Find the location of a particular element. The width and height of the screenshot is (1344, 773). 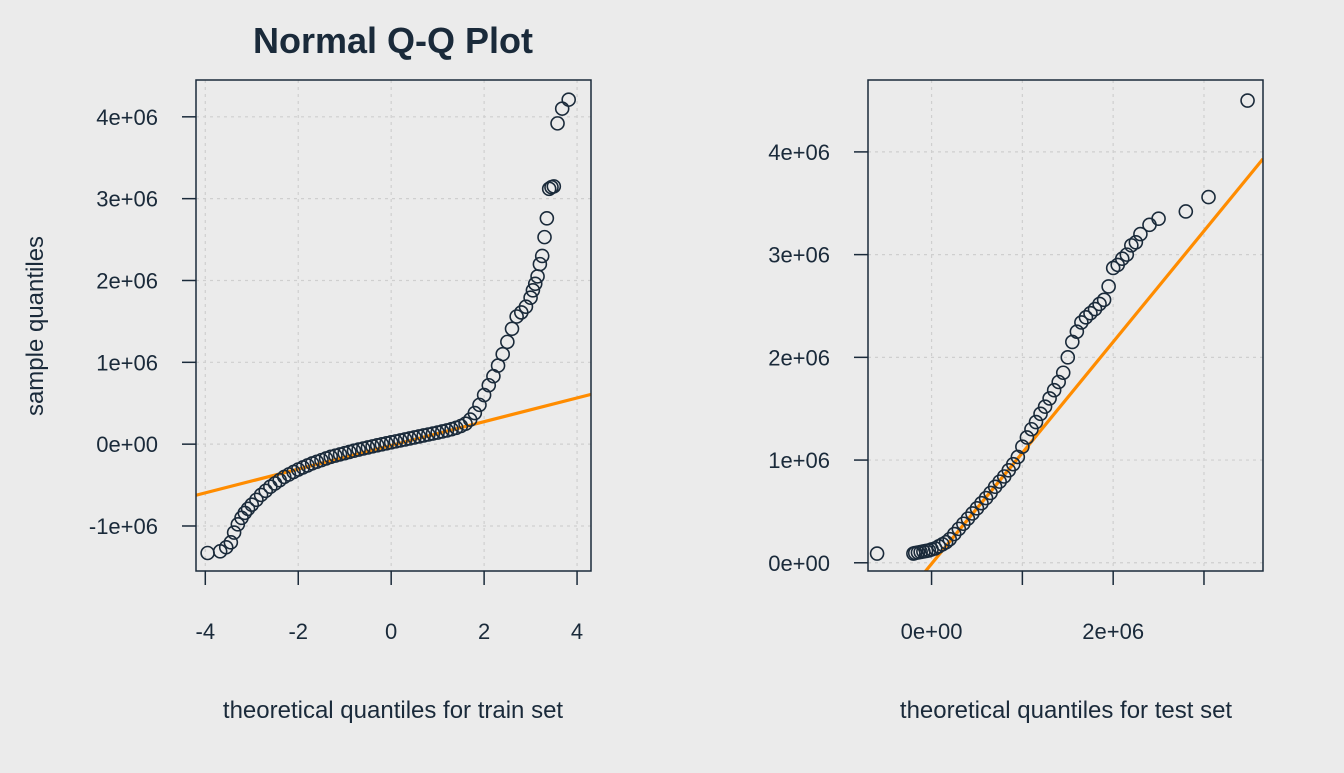

test-x-axis-label: theoretical quantiles for test set is located at coordinates (1066, 710).